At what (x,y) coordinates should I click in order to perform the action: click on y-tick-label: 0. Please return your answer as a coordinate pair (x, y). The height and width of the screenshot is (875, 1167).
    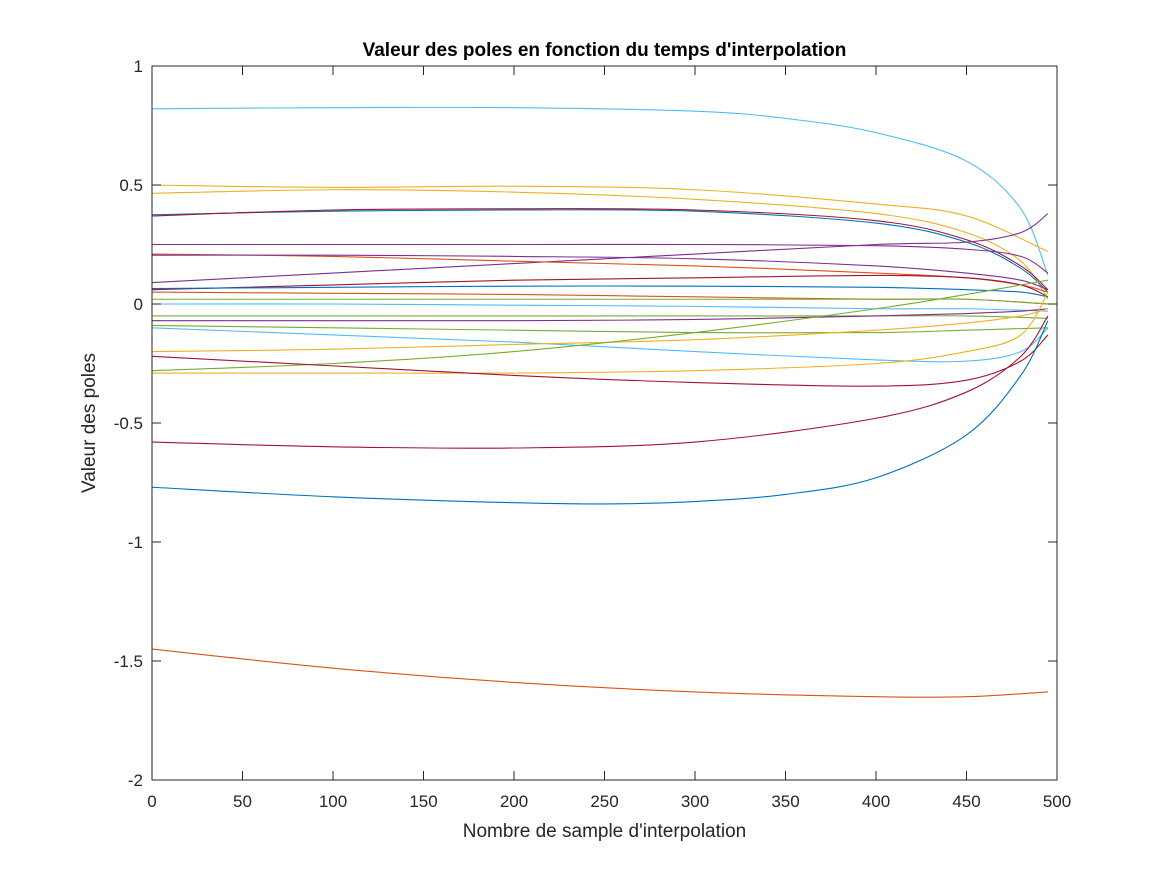
    Looking at the image, I should click on (138, 304).